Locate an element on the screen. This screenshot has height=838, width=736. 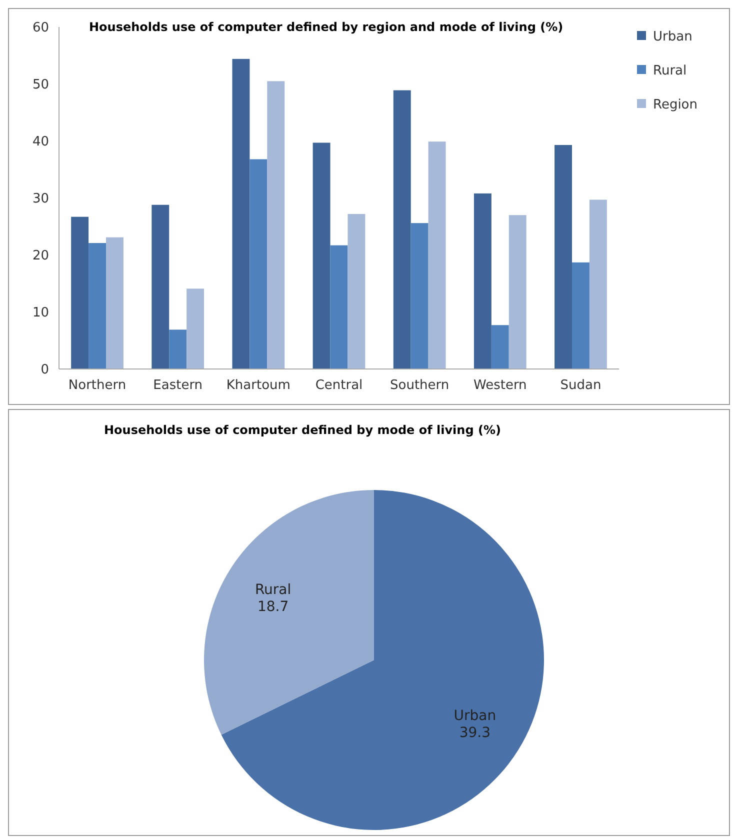
x-tick-label: Western is located at coordinates (500, 385).